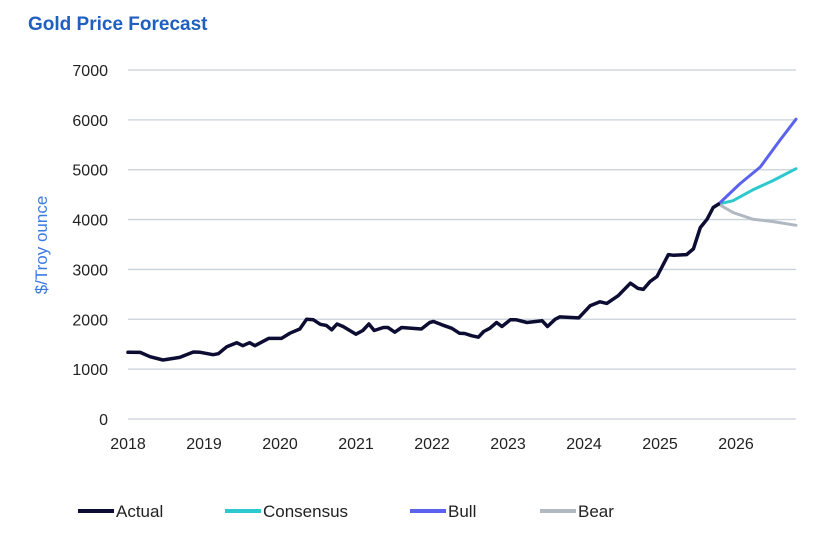 The height and width of the screenshot is (536, 828). What do you see at coordinates (139, 511) in the screenshot?
I see `legend-label-actual: Actual` at bounding box center [139, 511].